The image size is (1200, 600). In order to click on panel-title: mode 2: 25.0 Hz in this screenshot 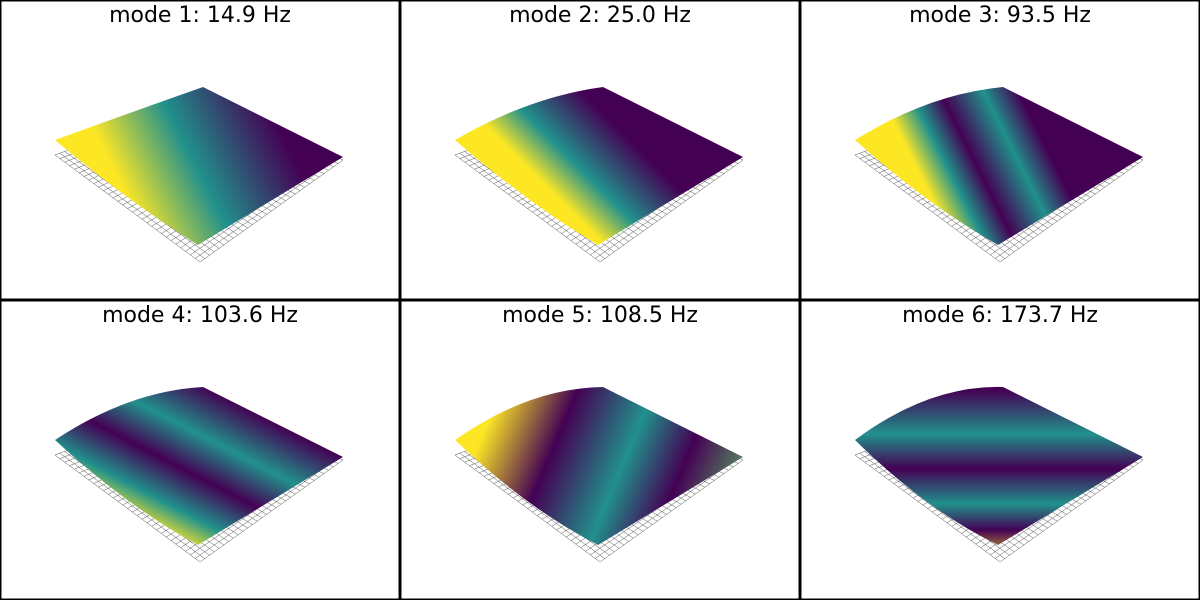, I will do `click(600, 15)`.